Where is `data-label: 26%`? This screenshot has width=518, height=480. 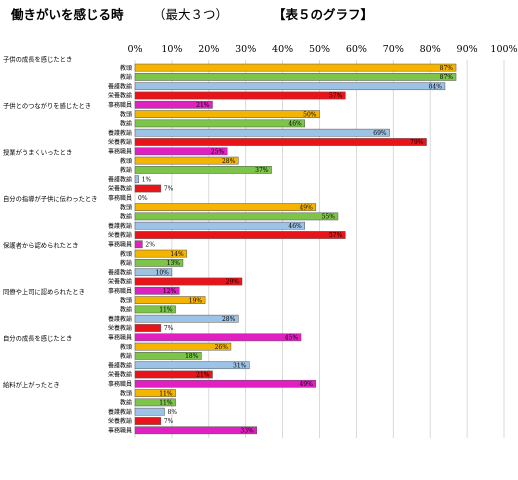
data-label: 26% is located at coordinates (222, 347).